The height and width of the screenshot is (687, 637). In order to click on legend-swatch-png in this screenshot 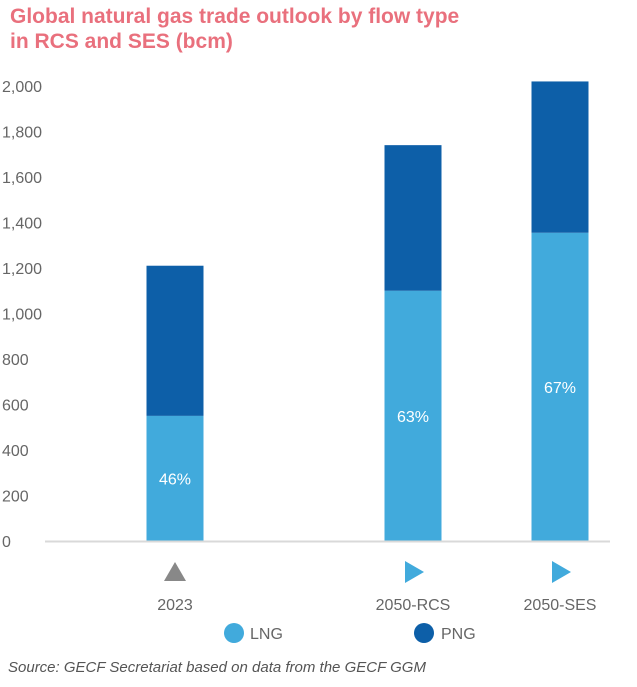, I will do `click(424, 633)`.